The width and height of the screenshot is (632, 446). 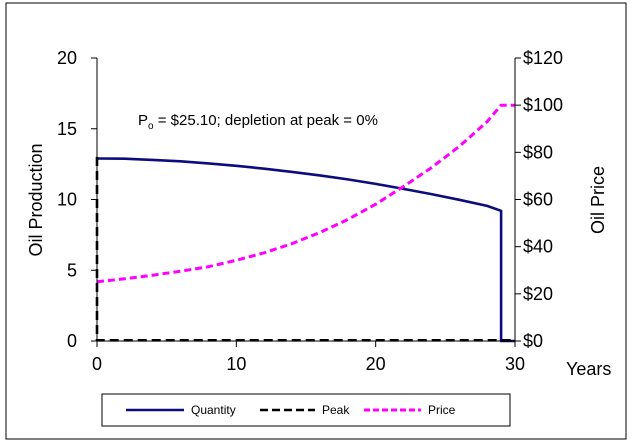 I want to click on y-left-tick-label: 5, so click(x=72, y=270).